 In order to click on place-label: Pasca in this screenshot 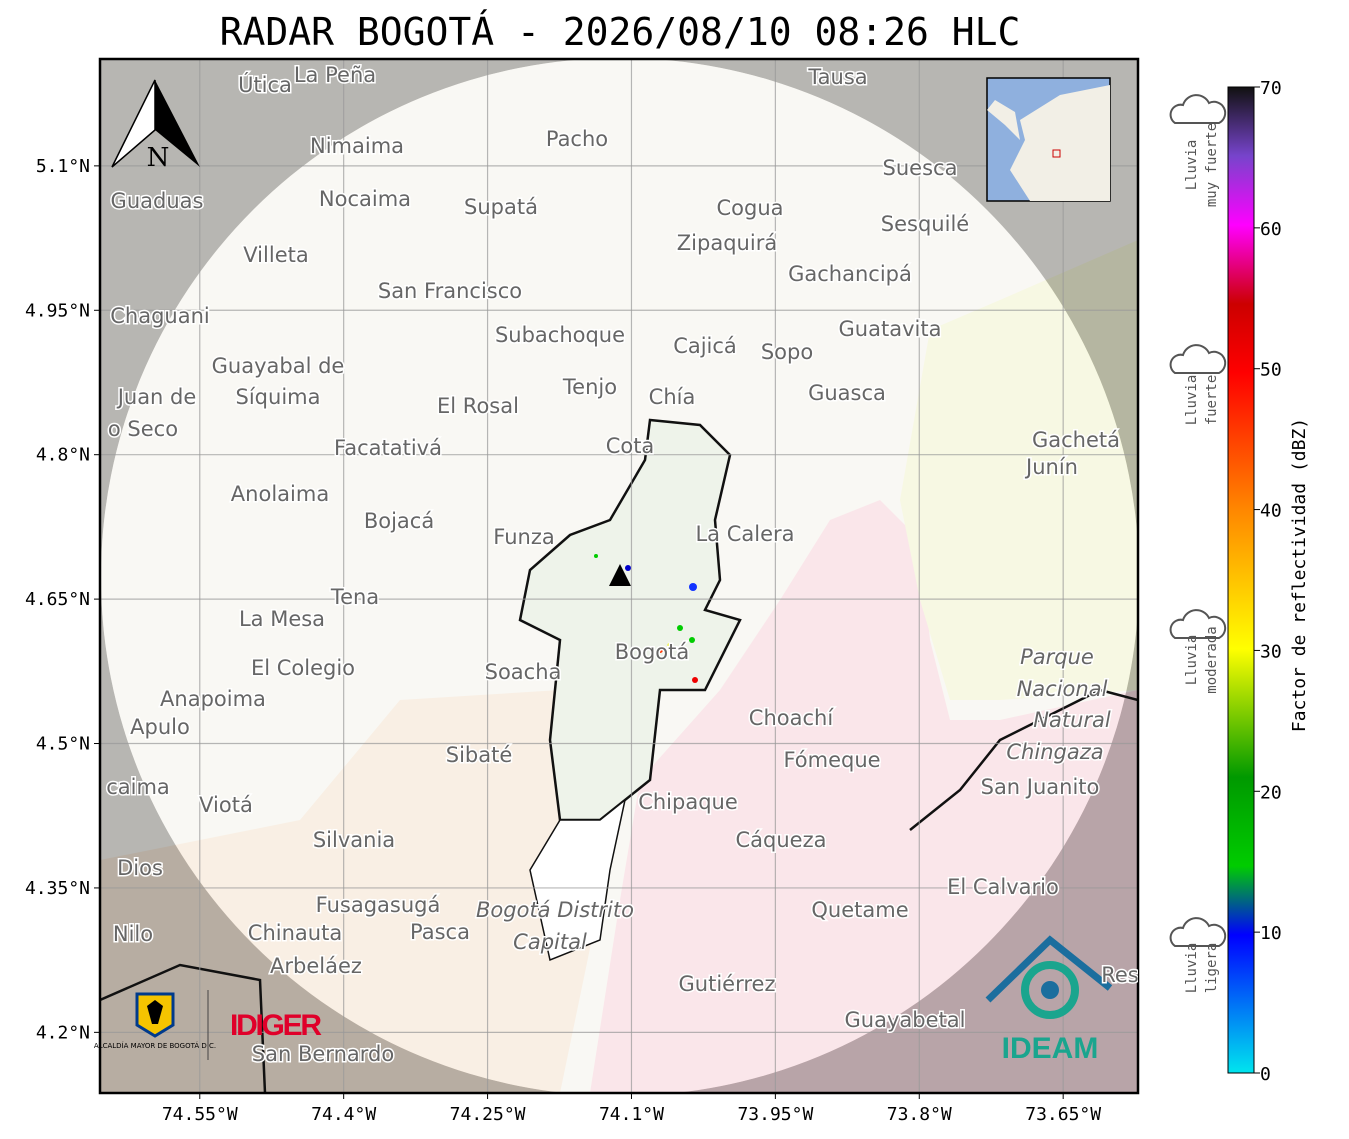, I will do `click(440, 932)`.